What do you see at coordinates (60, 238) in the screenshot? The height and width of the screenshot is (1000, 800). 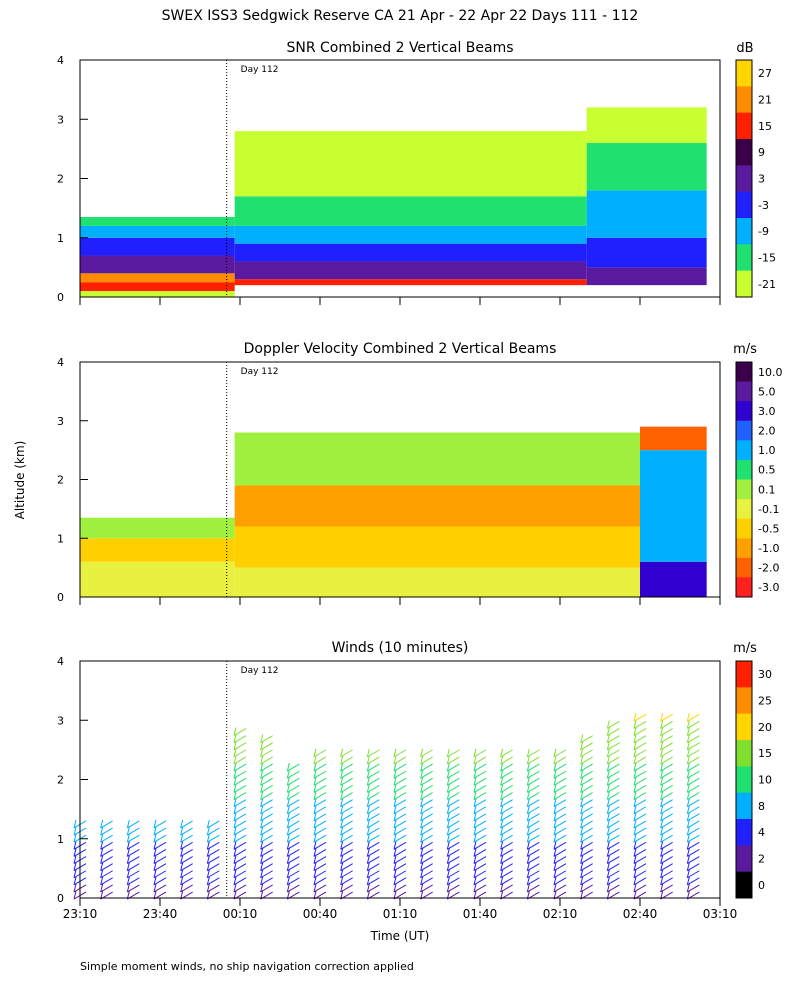 I see `panel-snr-ytick-label: 1` at bounding box center [60, 238].